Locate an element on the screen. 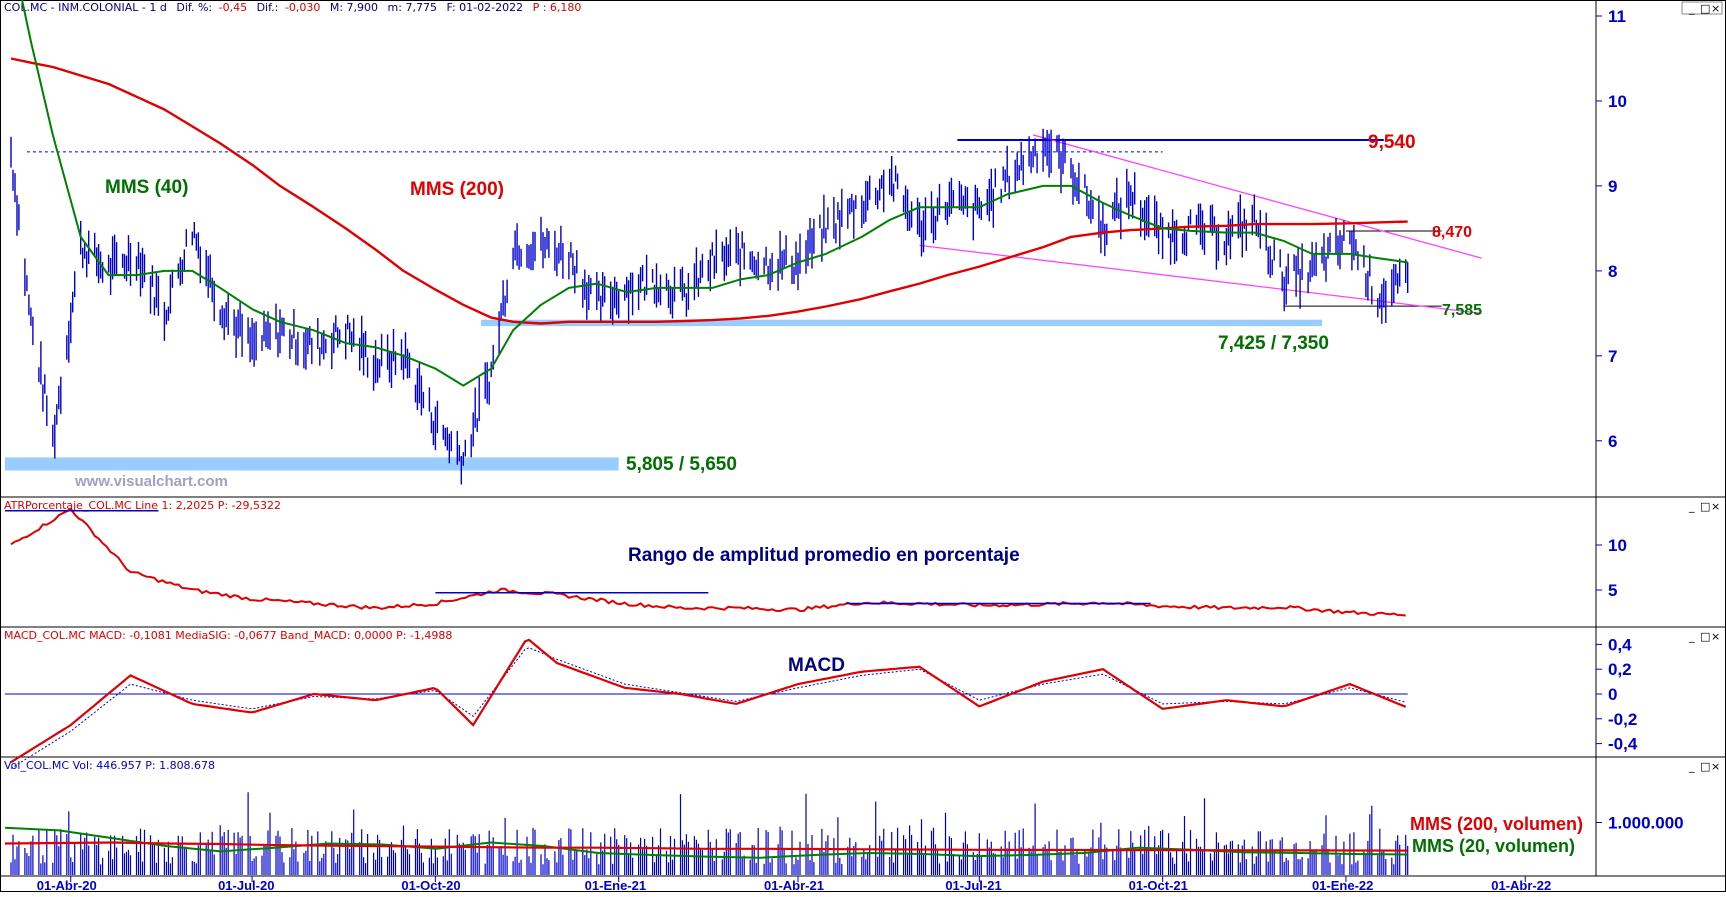  macd-y-tick-label: -0,4 is located at coordinates (1623, 744).